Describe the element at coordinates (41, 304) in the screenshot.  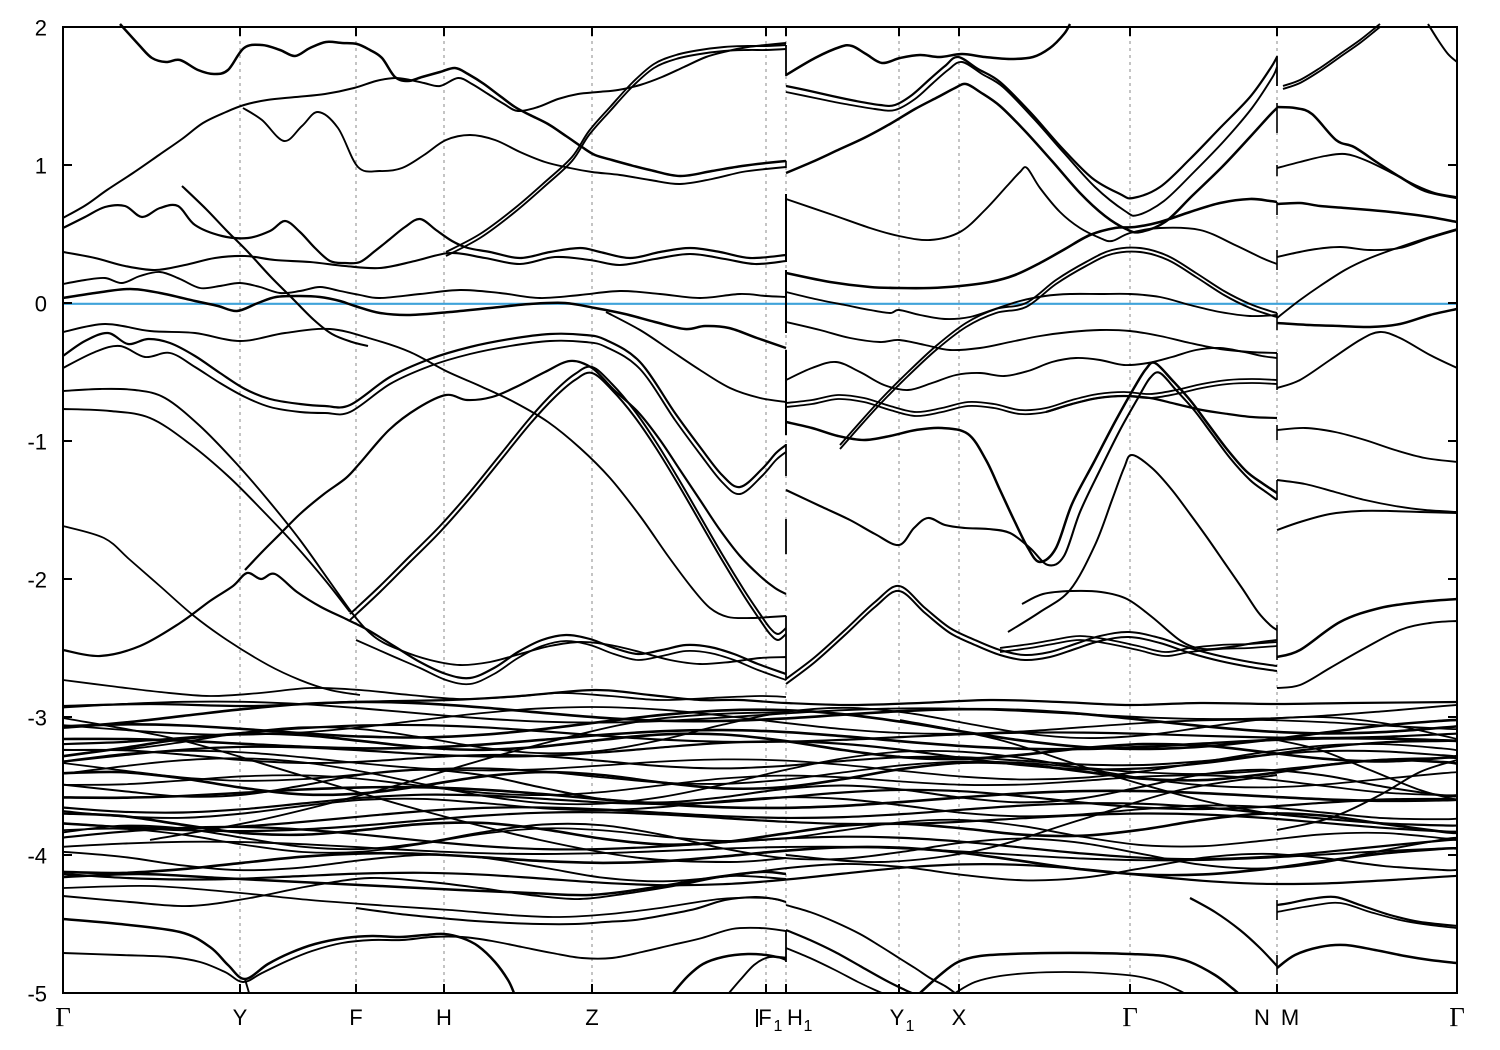
I see `svg-text: 0` at that location.